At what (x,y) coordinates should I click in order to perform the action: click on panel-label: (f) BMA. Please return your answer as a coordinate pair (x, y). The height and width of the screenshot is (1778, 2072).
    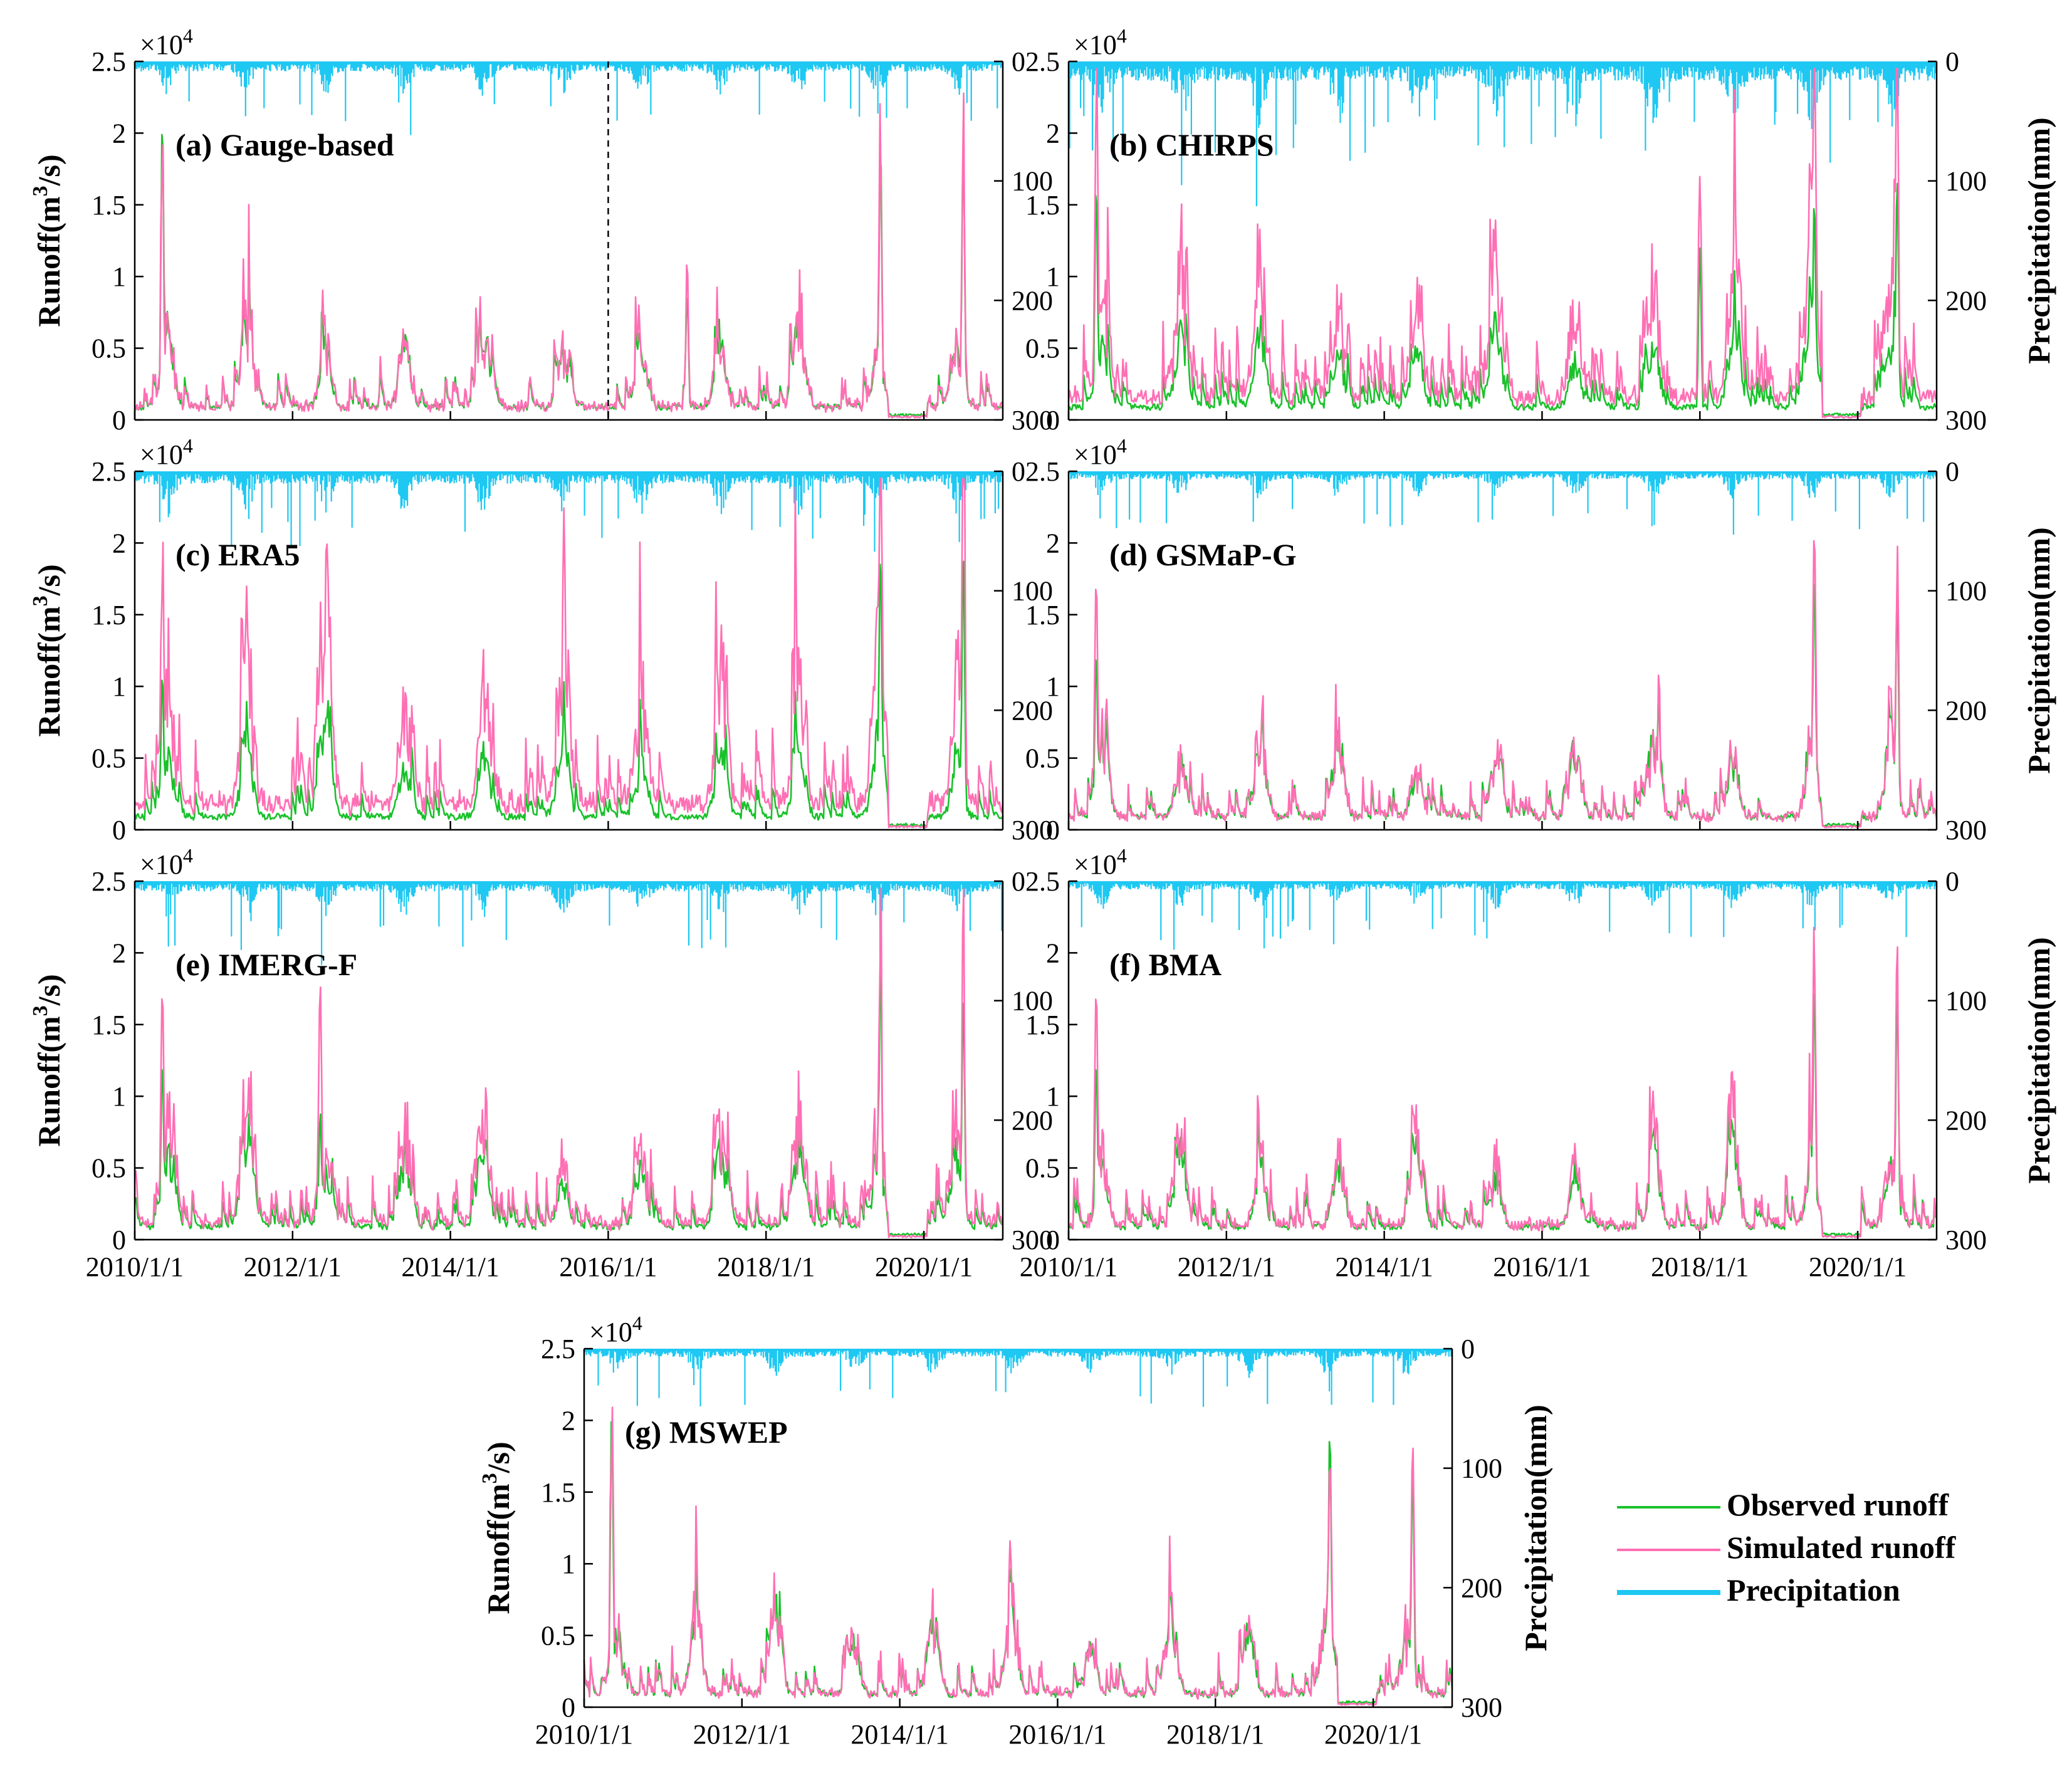
    Looking at the image, I should click on (1165, 964).